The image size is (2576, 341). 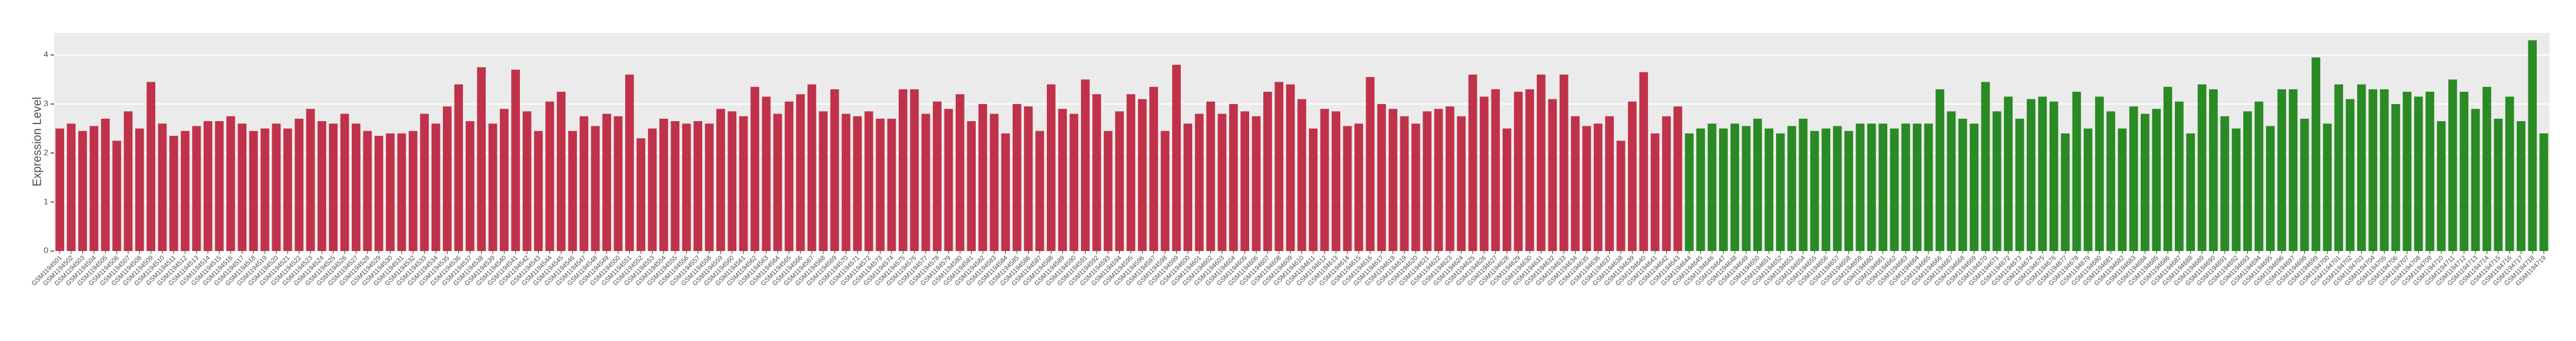 I want to click on y-axis-label: Expression Level, so click(x=37, y=141).